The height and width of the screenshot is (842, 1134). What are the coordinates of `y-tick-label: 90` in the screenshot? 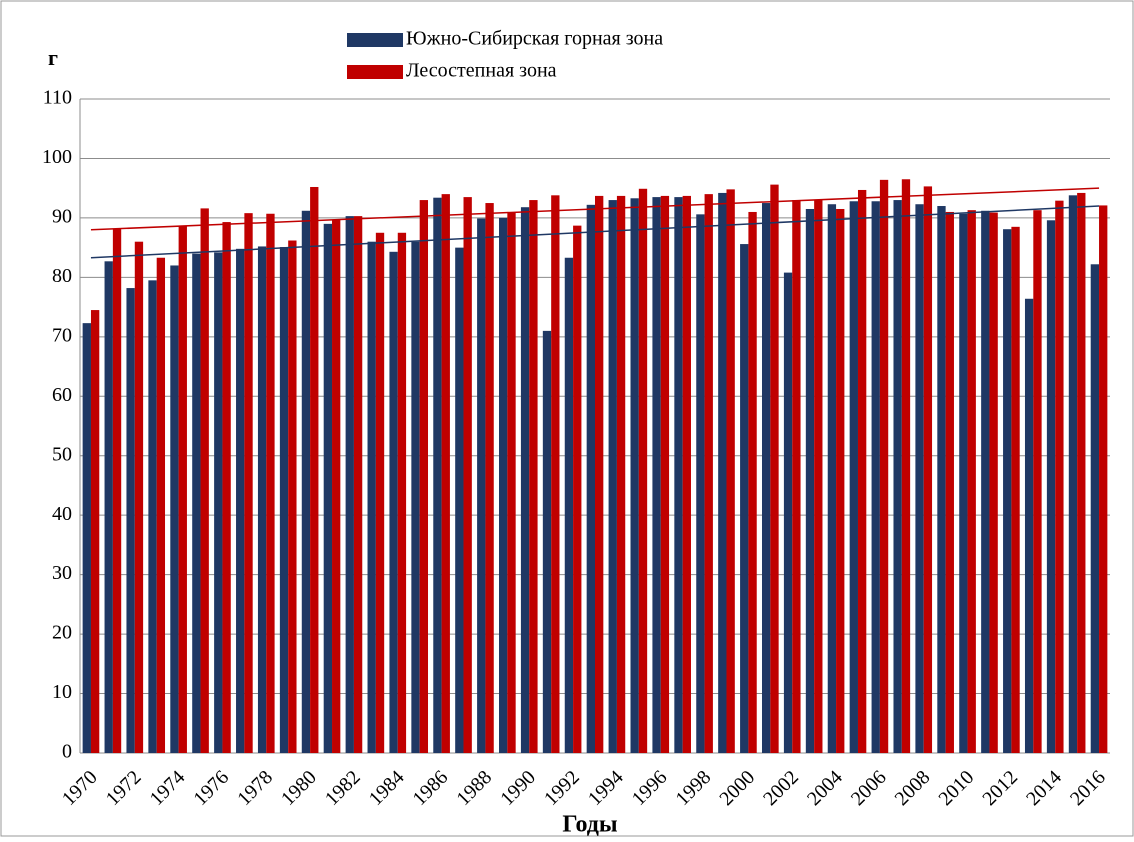 It's located at (62, 217).